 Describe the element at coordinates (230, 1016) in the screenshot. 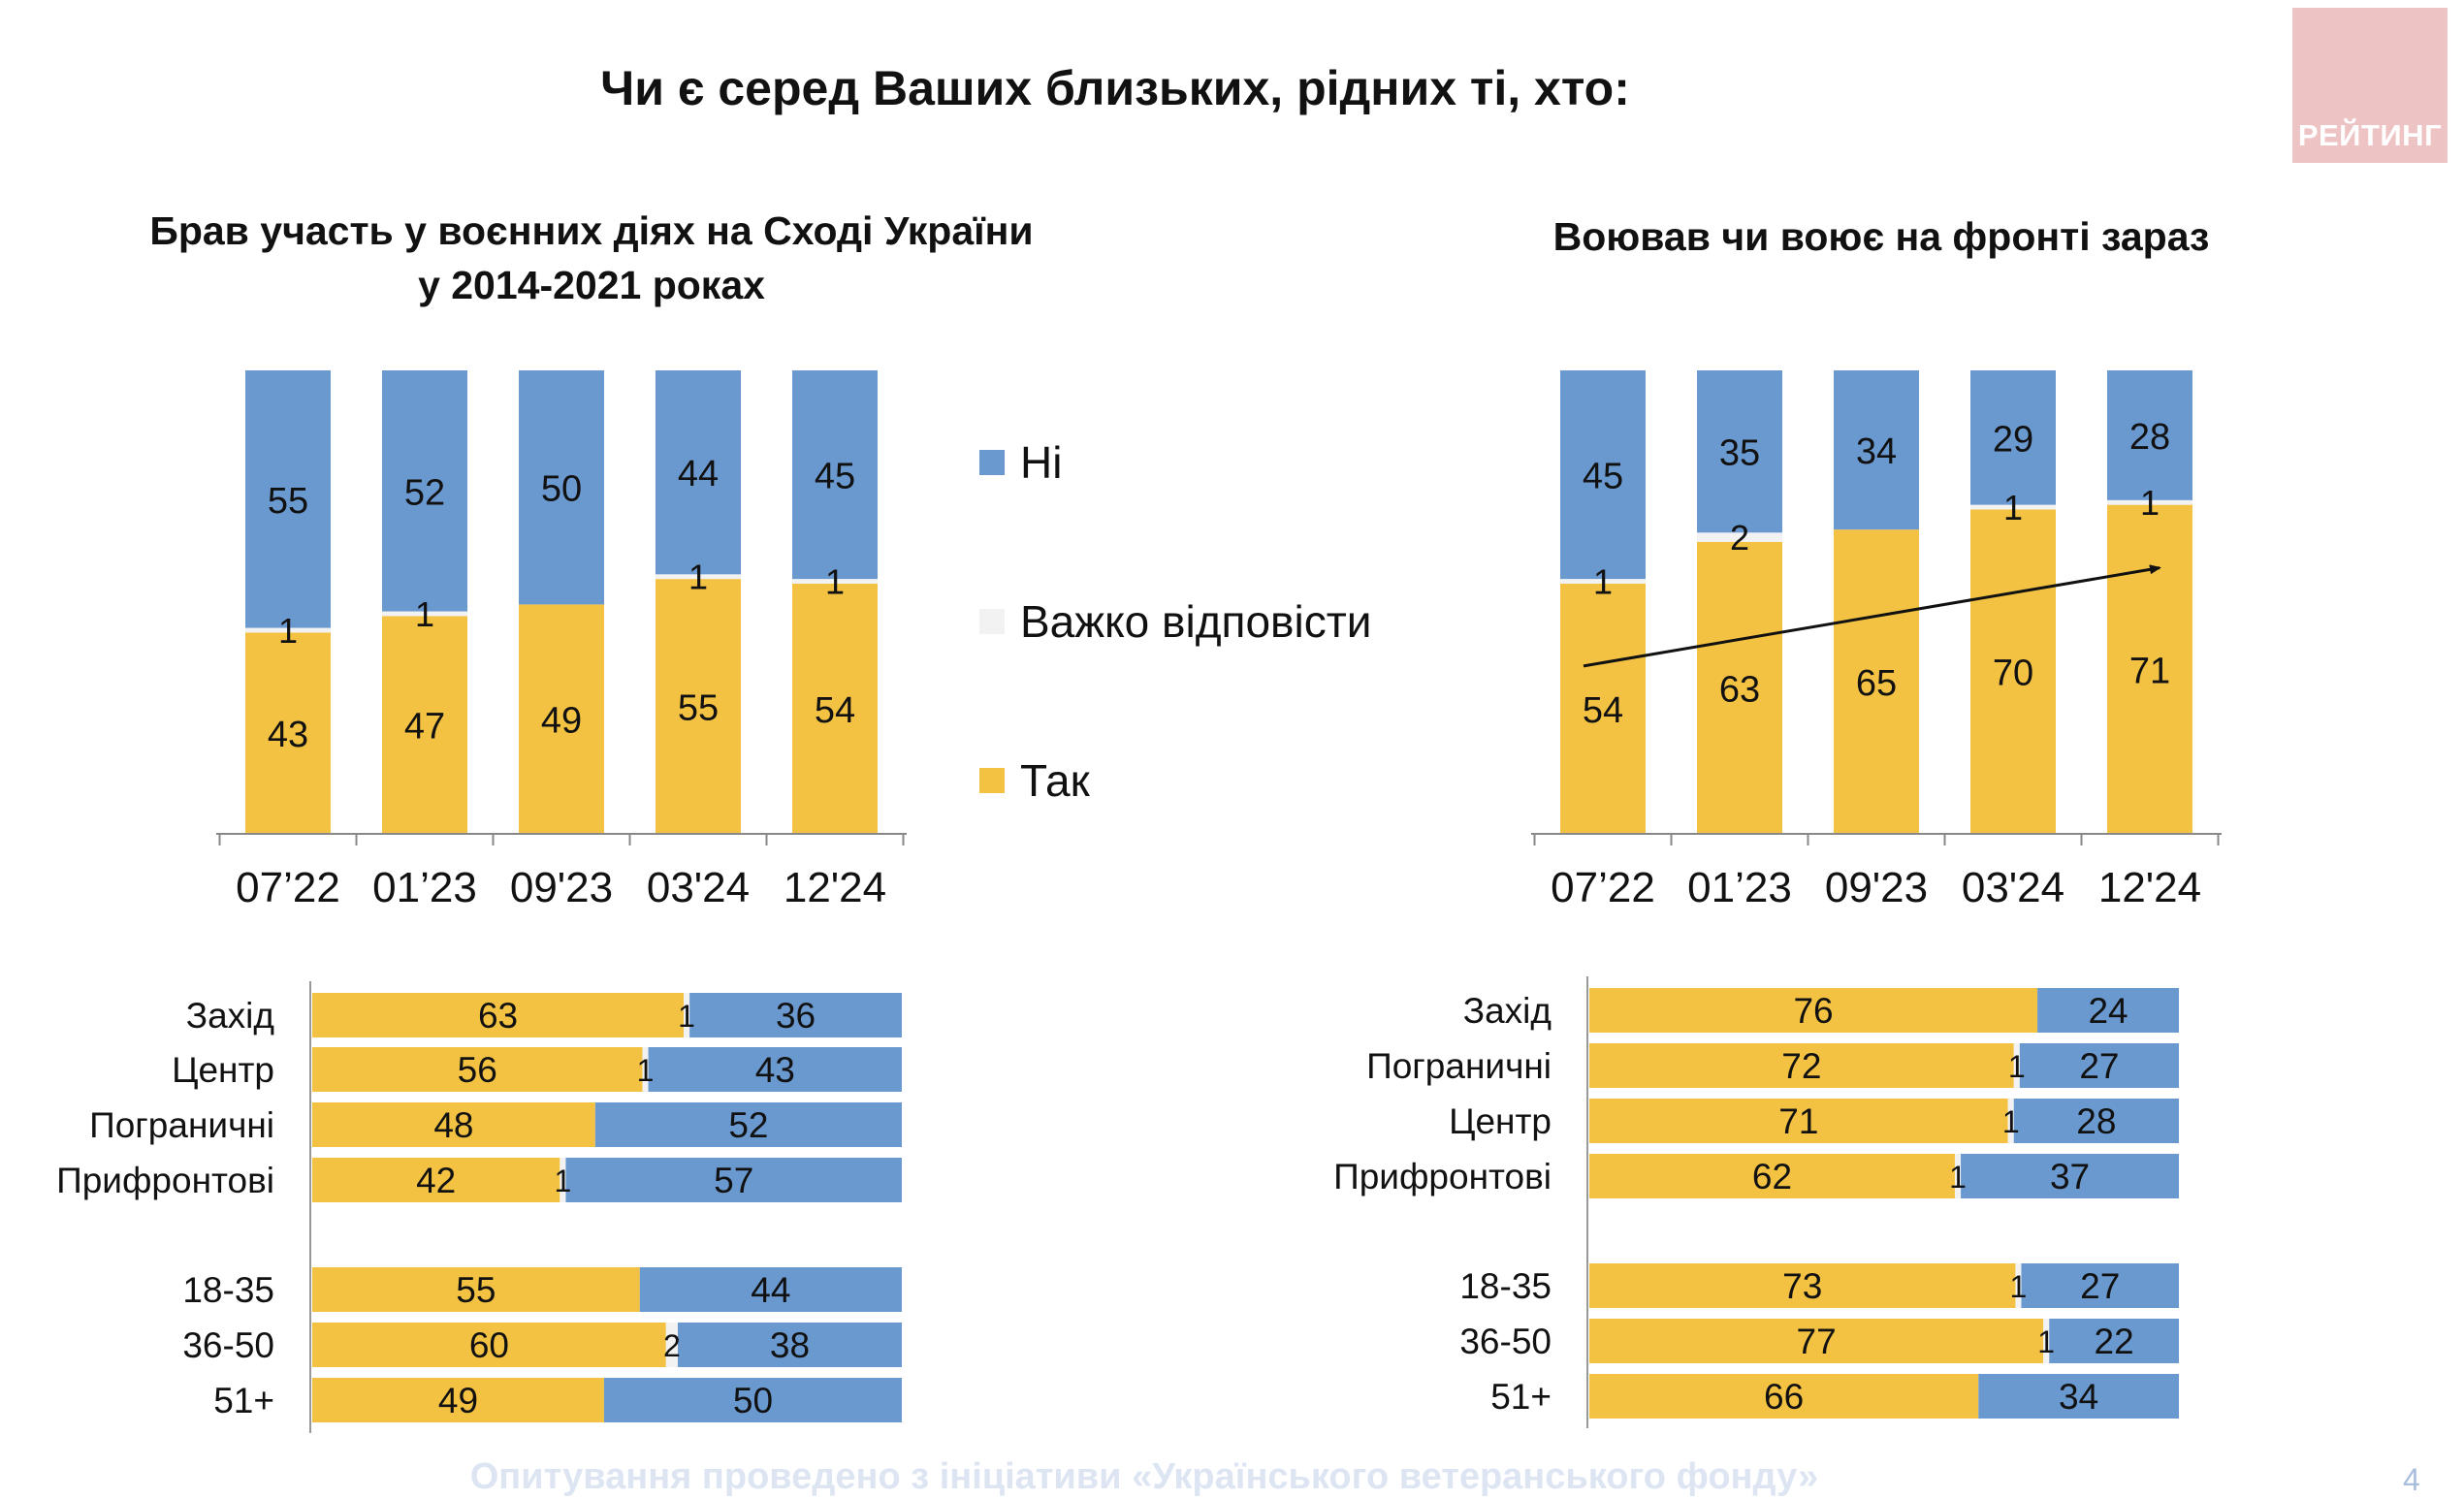

I see `c2-row-label-0: Захід` at that location.